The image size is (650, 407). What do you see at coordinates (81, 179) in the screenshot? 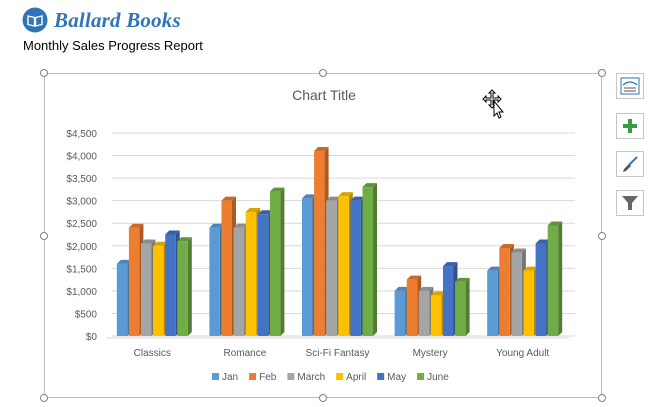
I see `y-tick-label: $3,500` at bounding box center [81, 179].